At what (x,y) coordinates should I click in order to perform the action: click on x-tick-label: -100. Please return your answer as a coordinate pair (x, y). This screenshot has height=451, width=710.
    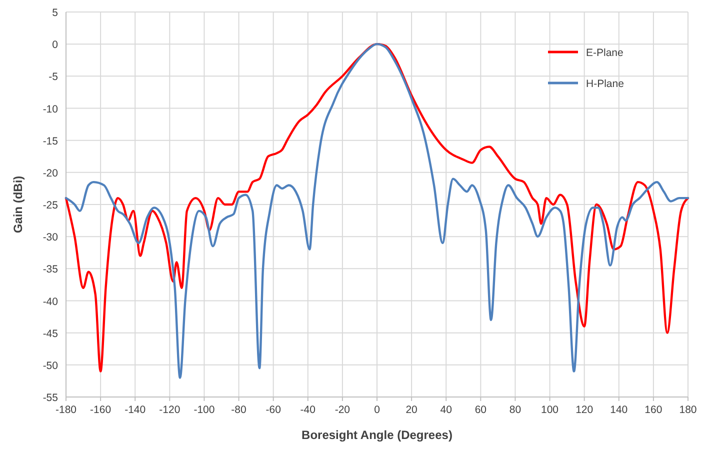
    Looking at the image, I should click on (204, 410).